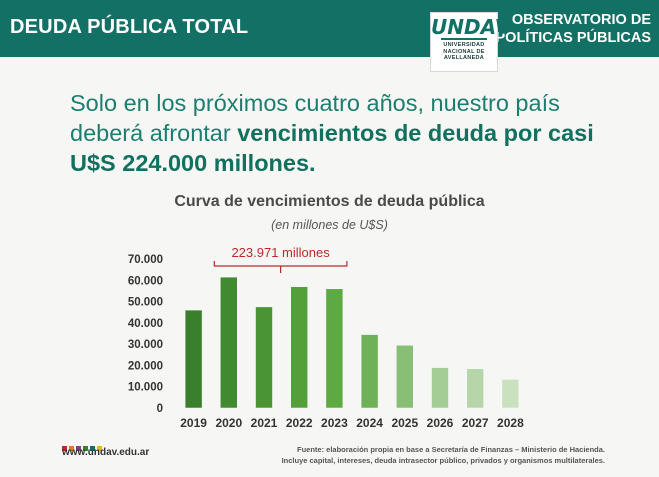  Describe the element at coordinates (329, 201) in the screenshot. I see `chart-title: Curva de vencimientos de deuda pública` at that location.